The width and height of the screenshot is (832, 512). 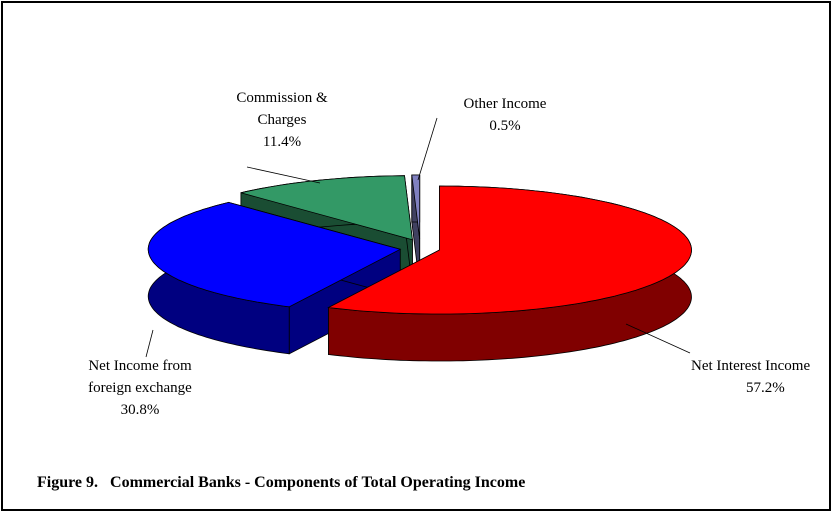 What do you see at coordinates (505, 126) in the screenshot?
I see `value-label: 0.5%` at bounding box center [505, 126].